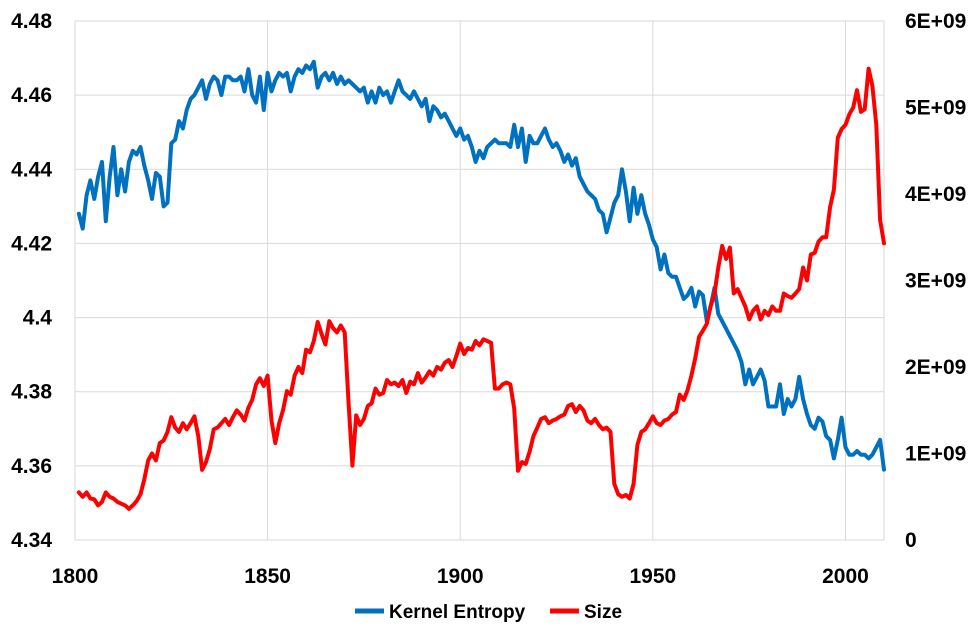 Image resolution: width=977 pixels, height=639 pixels. Describe the element at coordinates (31, 21) in the screenshot. I see `y-tick-label: 4.48` at that location.